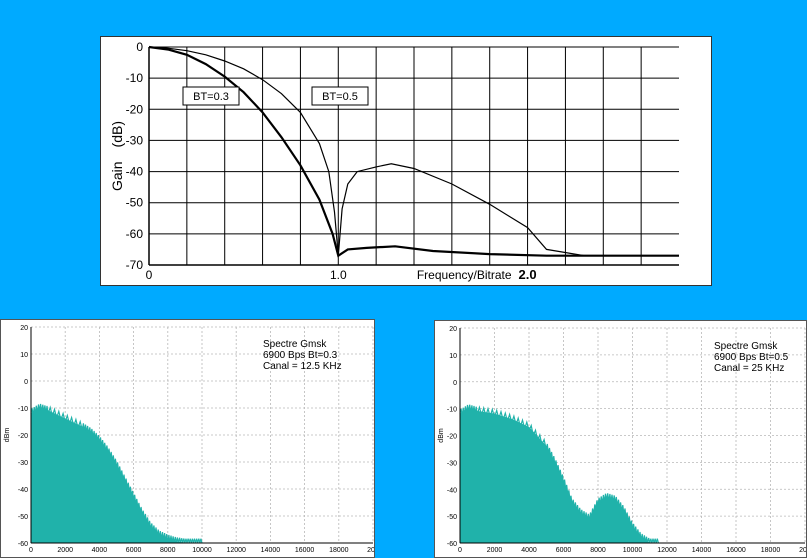 The height and width of the screenshot is (558, 807). What do you see at coordinates (117, 176) in the screenshot?
I see `y-axis-label-word: Gain` at bounding box center [117, 176].